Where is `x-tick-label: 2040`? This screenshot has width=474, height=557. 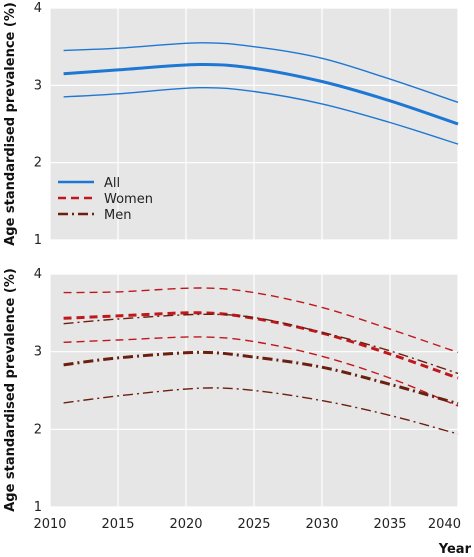
x-tick-label: 2040 is located at coordinates (444, 524).